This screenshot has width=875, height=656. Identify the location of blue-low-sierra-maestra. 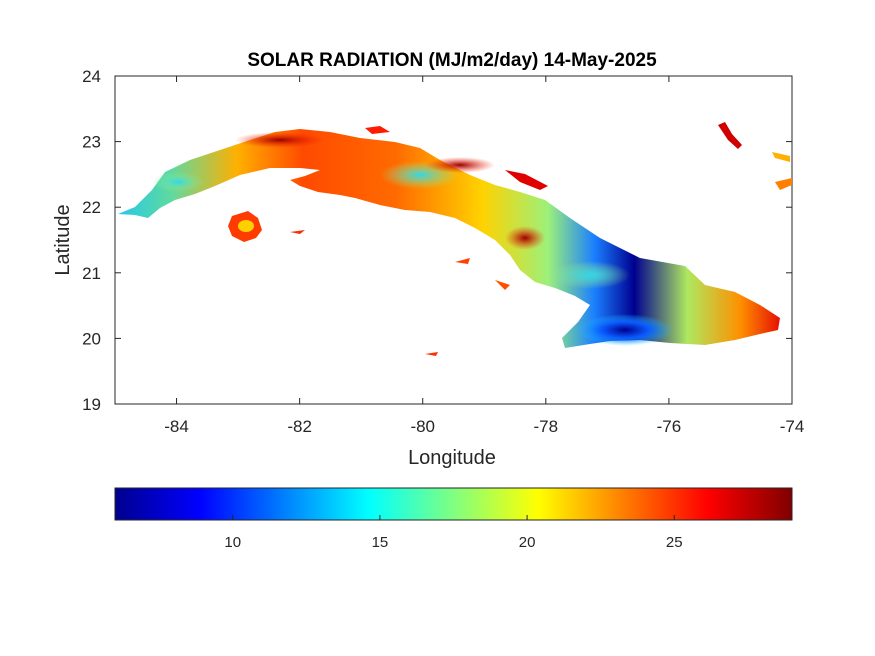
(625, 330).